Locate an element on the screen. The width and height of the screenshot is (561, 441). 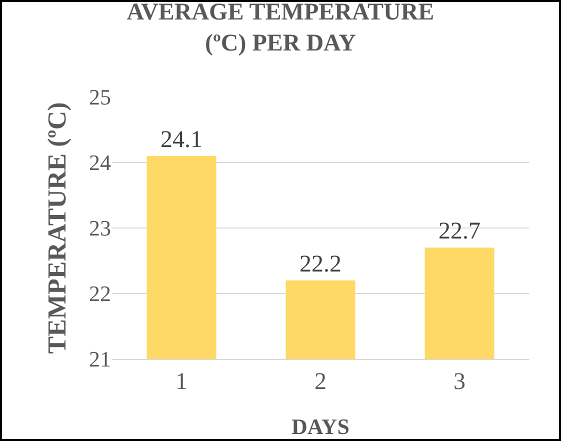
data-label: 24.1 is located at coordinates (181, 139).